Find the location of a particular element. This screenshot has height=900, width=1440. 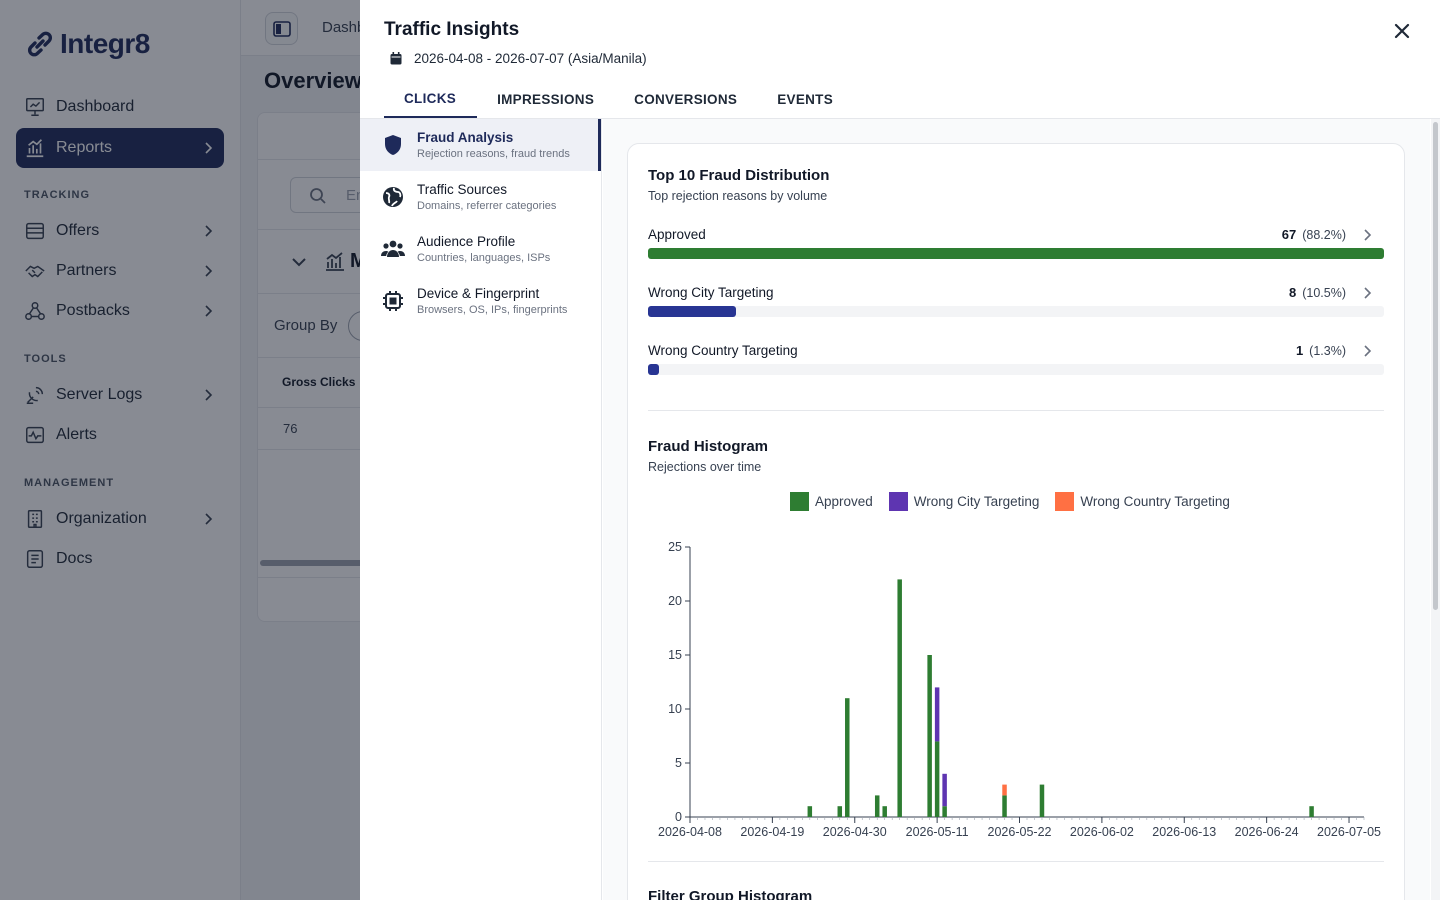

content-scrollbar is located at coordinates (1435, 509).